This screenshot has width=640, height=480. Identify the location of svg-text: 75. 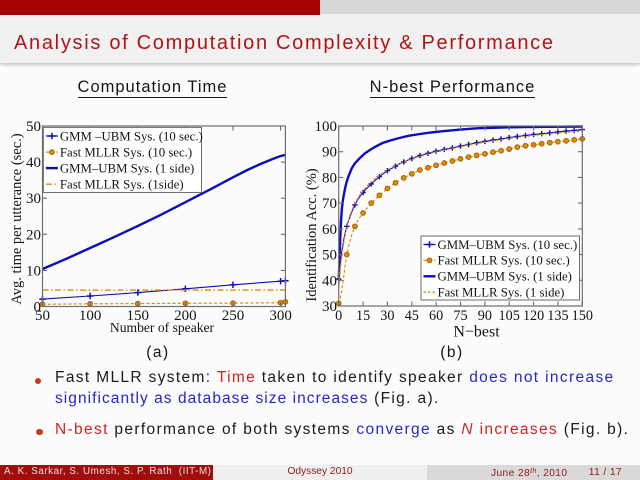
(460, 316).